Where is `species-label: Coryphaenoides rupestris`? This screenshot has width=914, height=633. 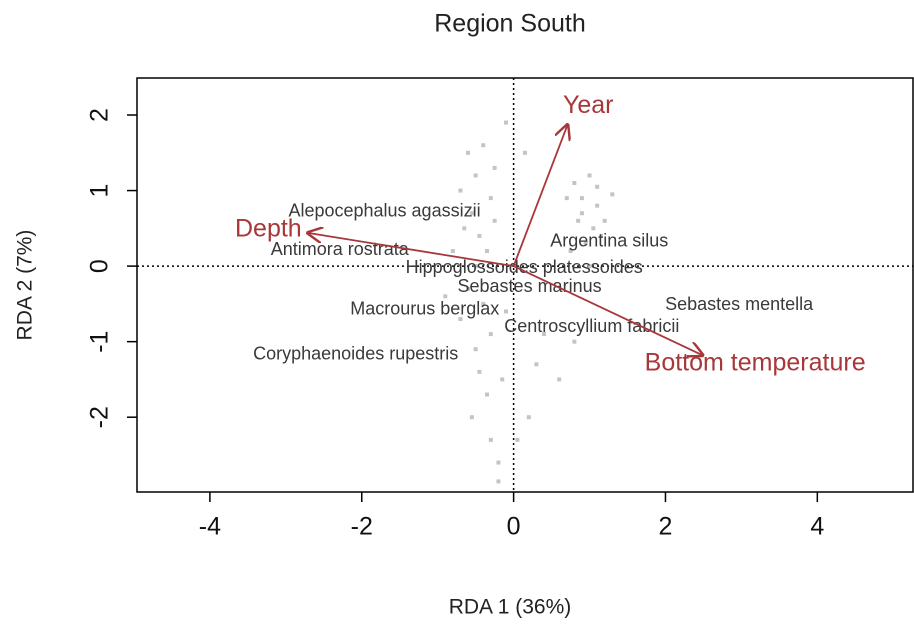
species-label: Coryphaenoides rupestris is located at coordinates (355, 353).